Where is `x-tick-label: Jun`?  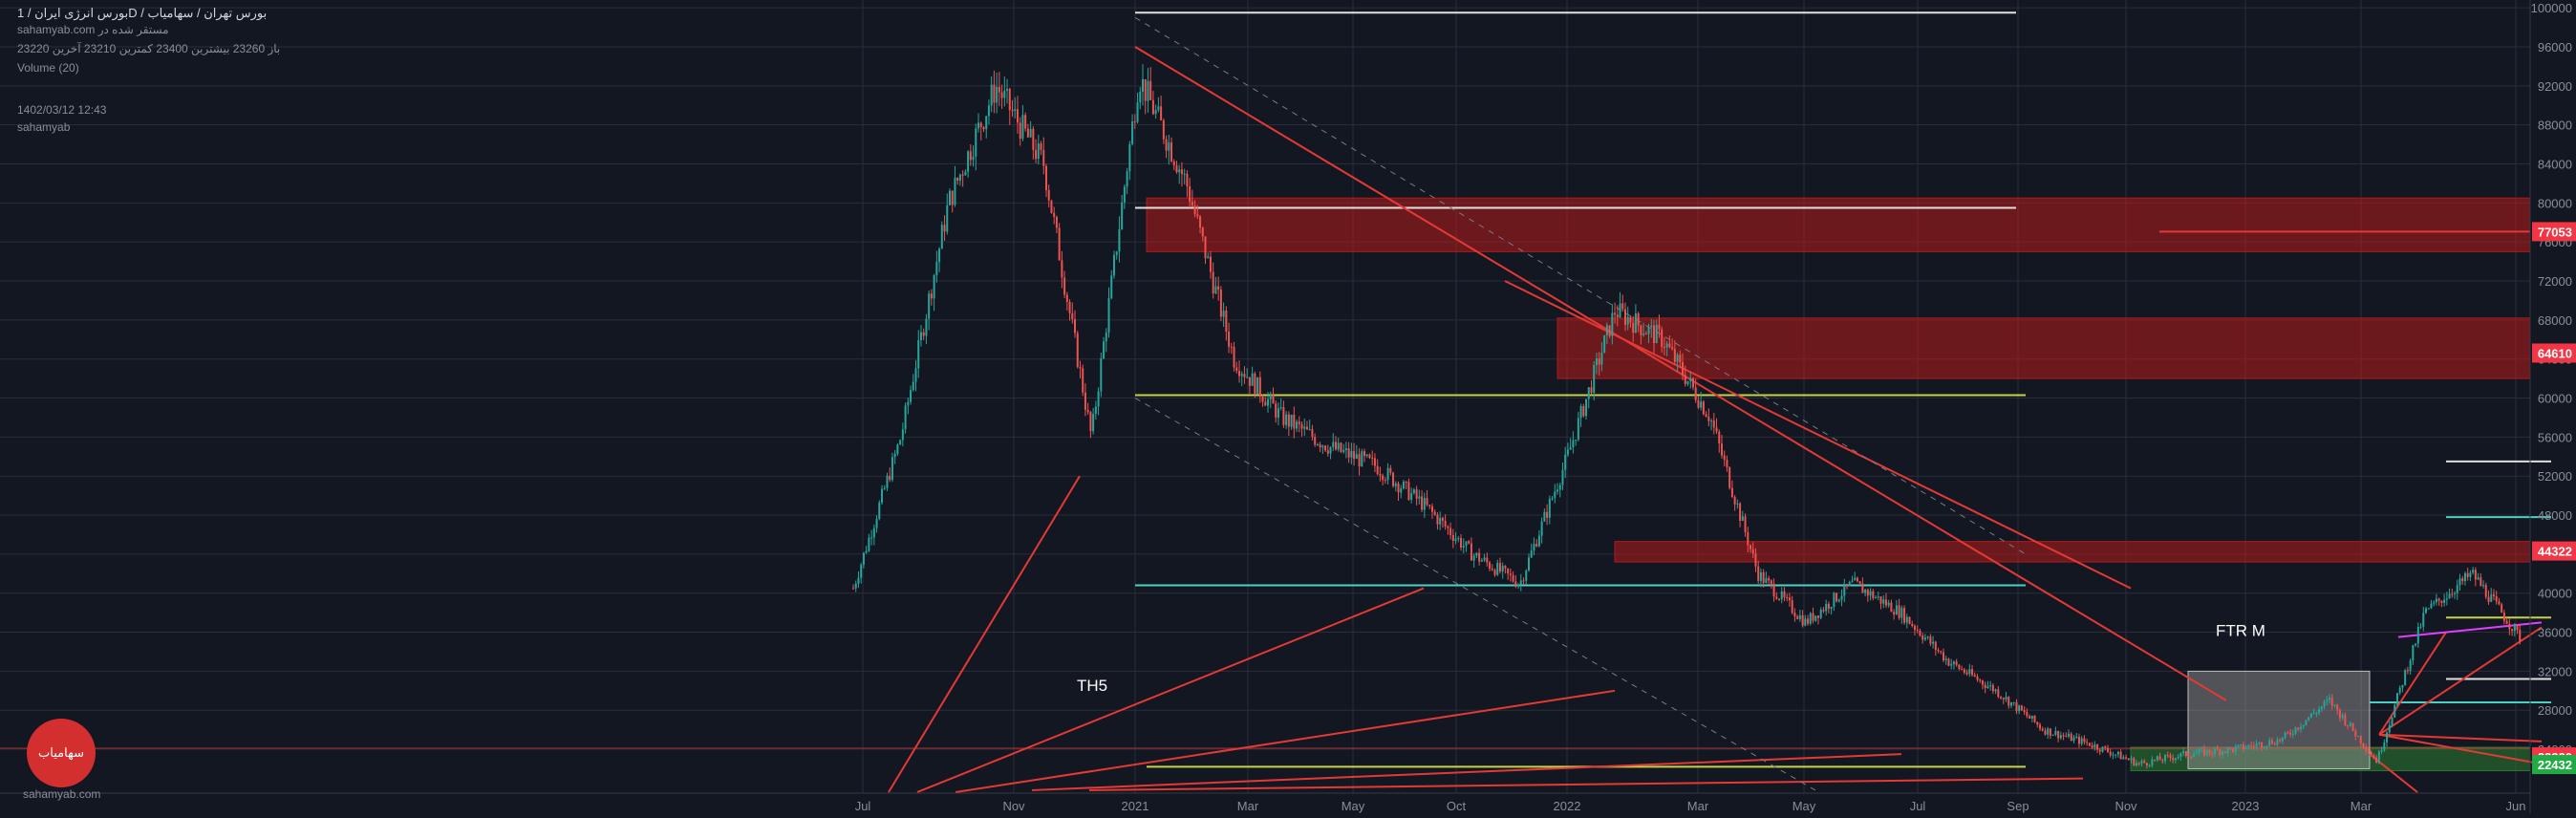
x-tick-label: Jun is located at coordinates (2516, 806).